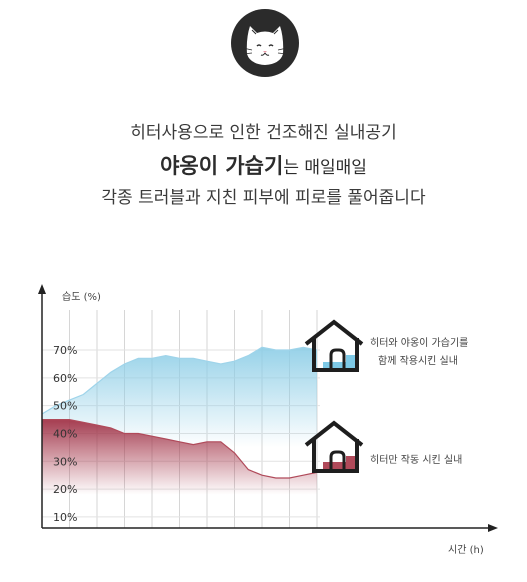 Image resolution: width=527 pixels, height=582 pixels. Describe the element at coordinates (65, 406) in the screenshot. I see `y-tick-label: 50%` at that location.